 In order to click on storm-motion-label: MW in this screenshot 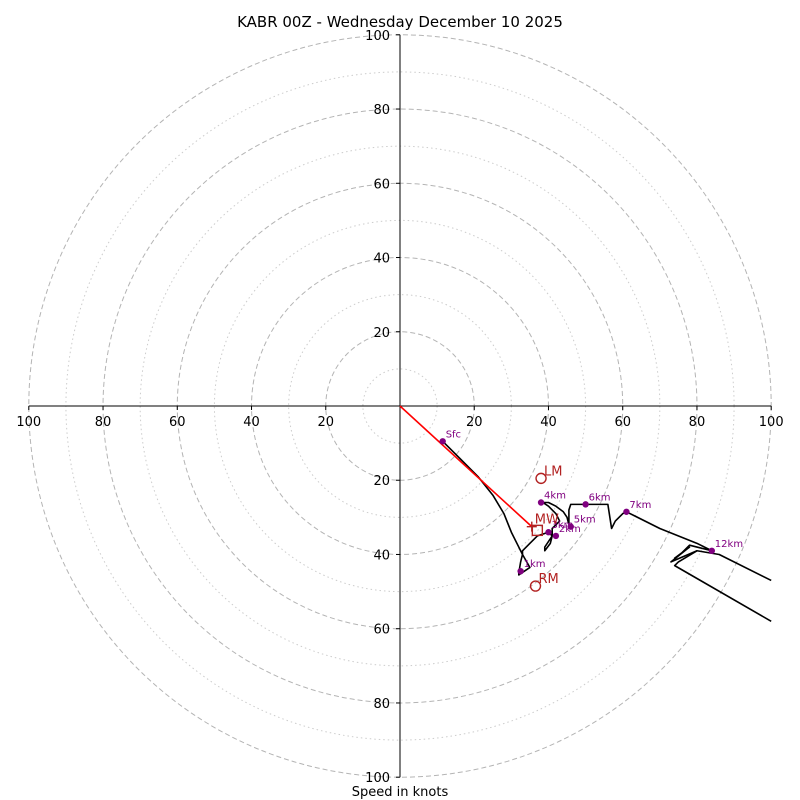, I will do `click(547, 520)`.